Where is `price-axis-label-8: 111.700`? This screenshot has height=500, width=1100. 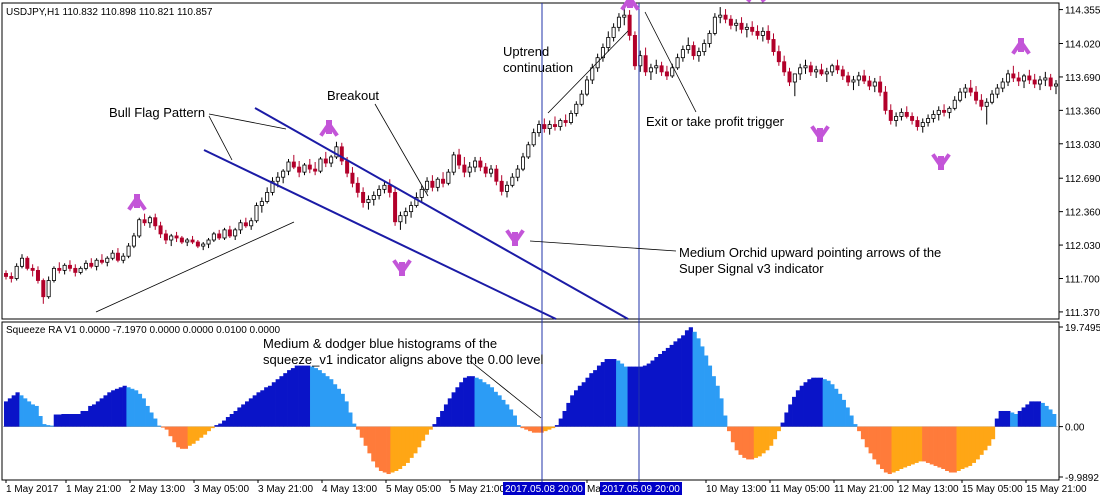
price-axis-label-8: 111.700 is located at coordinates (1082, 279).